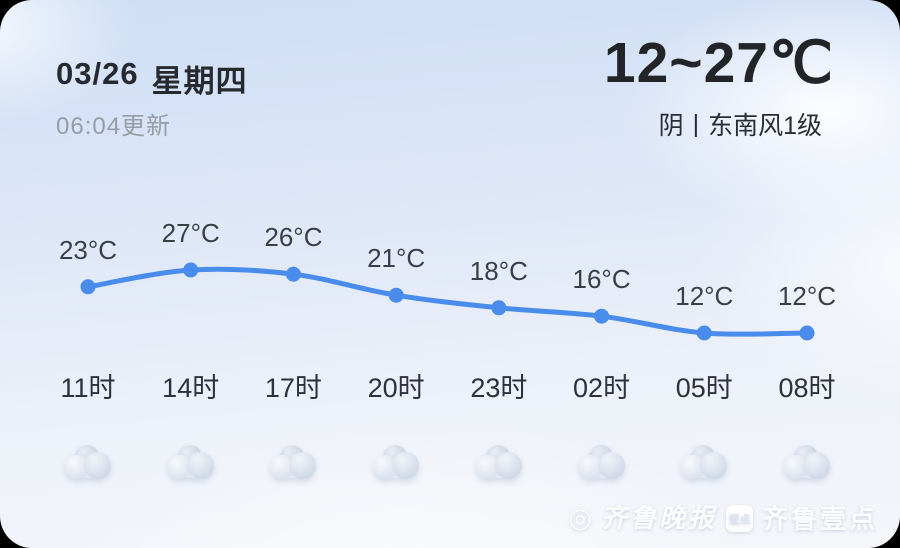 This screenshot has height=548, width=900. Describe the element at coordinates (819, 518) in the screenshot. I see `app-name: 齐鲁壹点` at that location.